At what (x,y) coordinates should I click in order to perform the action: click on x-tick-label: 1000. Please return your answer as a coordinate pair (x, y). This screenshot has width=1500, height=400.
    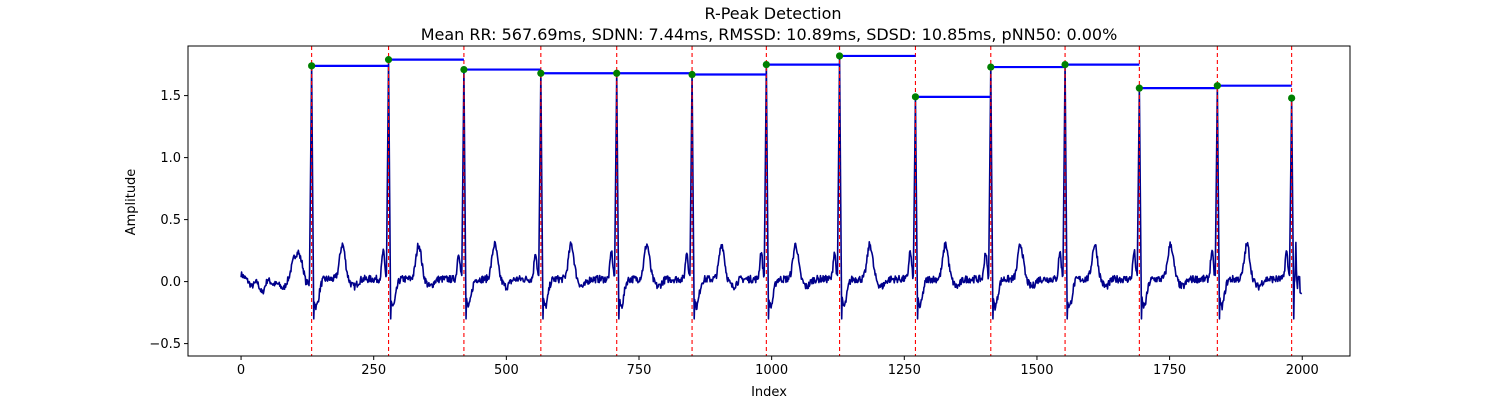
    Looking at the image, I should click on (771, 370).